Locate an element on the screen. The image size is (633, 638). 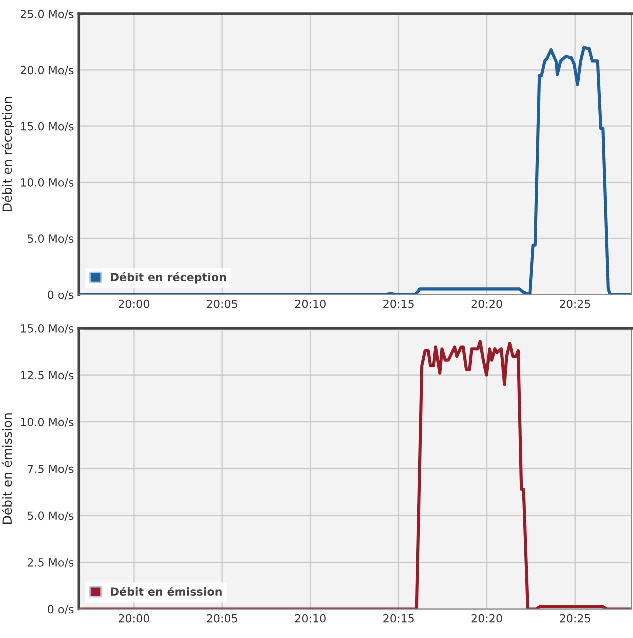
legend-label: Débit en réception is located at coordinates (168, 278).